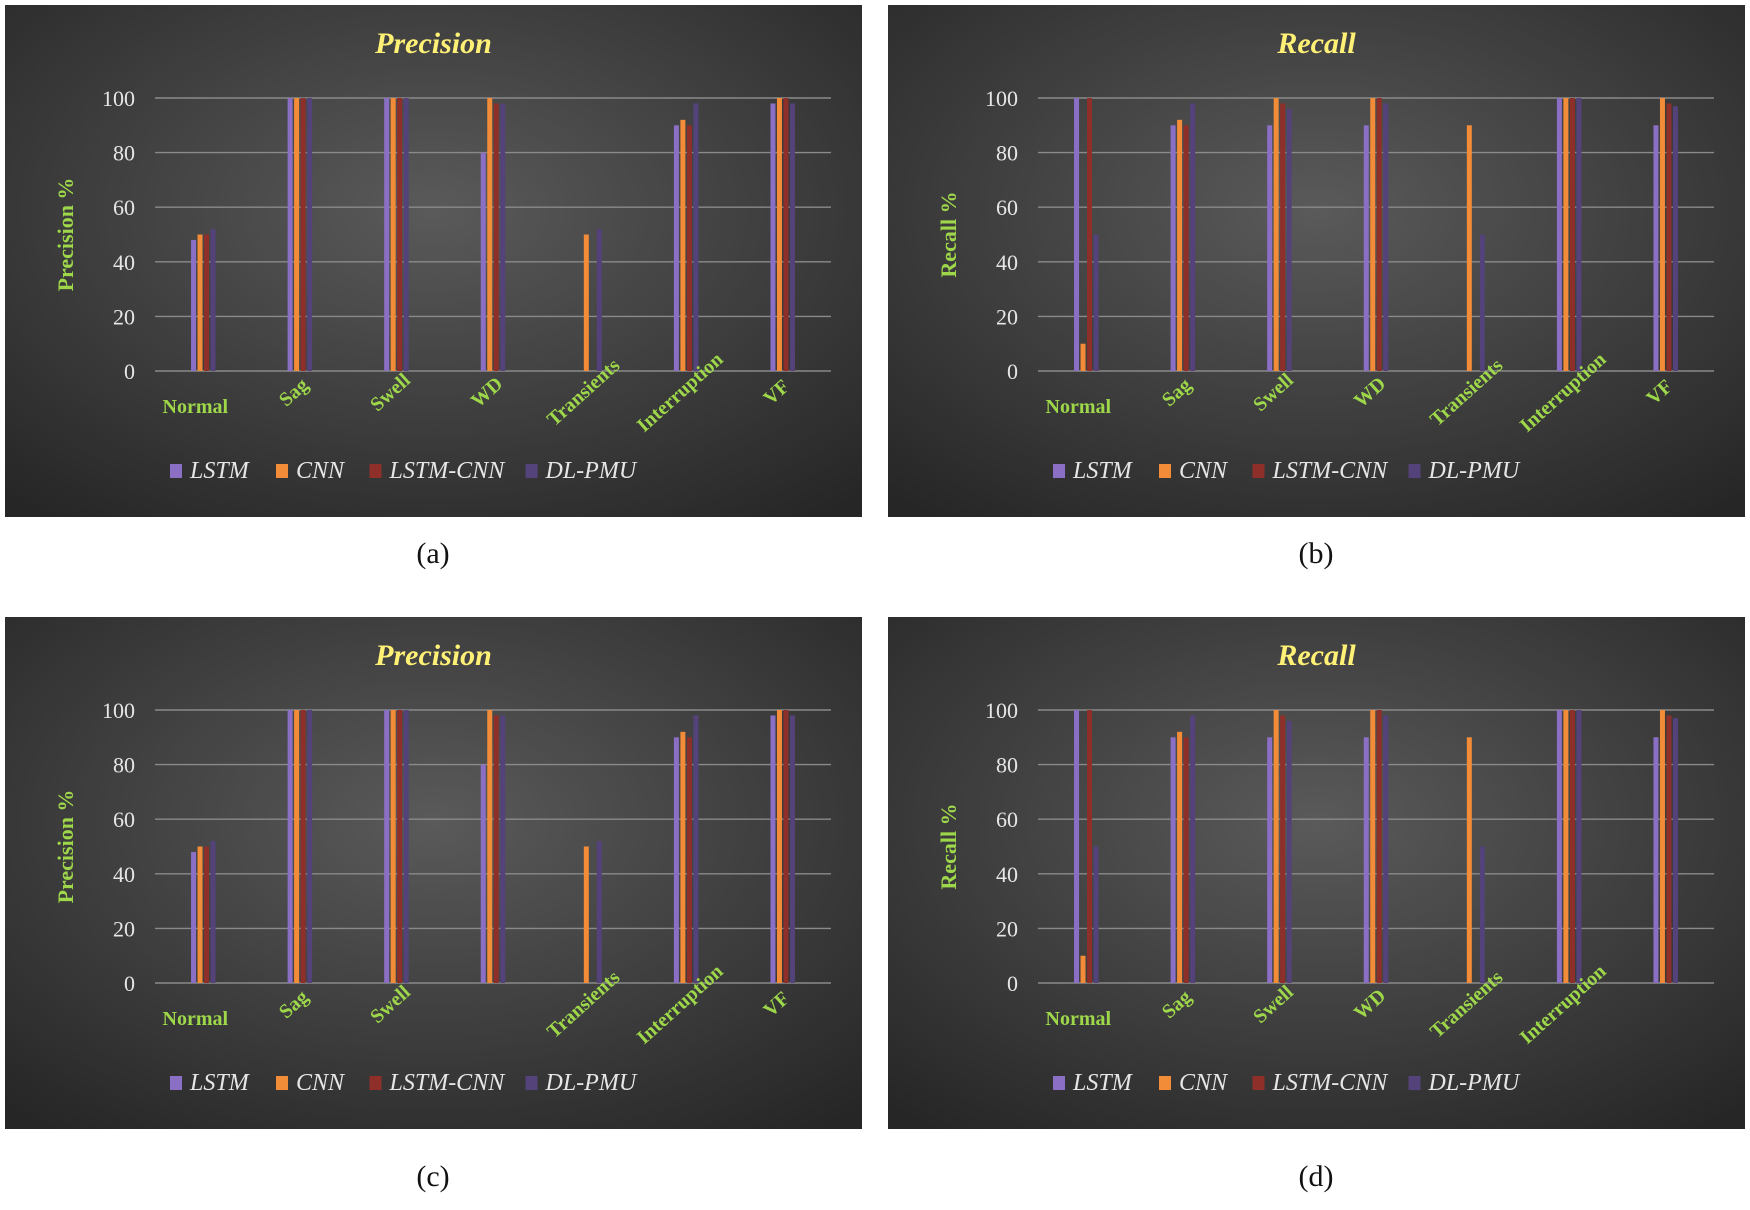  I want to click on y-axis-label: Recall %, so click(948, 234).